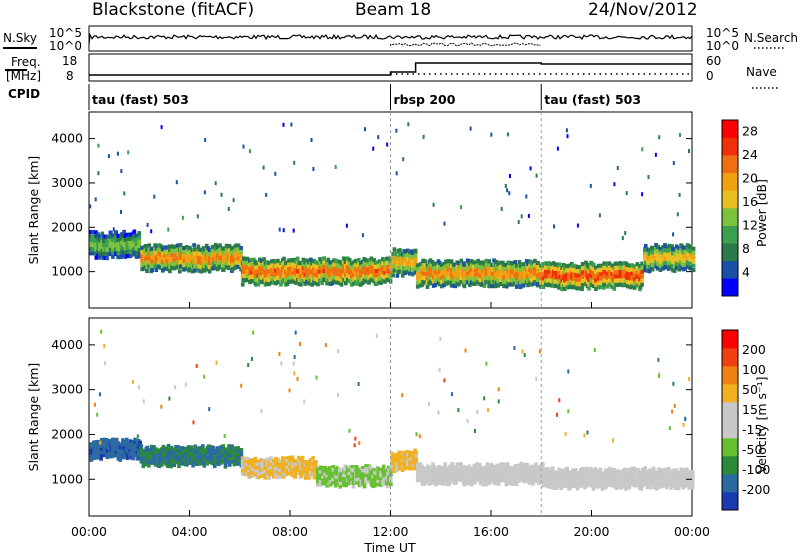 This screenshot has width=800, height=554. Describe the element at coordinates (491, 531) in the screenshot. I see `x-tick-label: 16:00` at that location.